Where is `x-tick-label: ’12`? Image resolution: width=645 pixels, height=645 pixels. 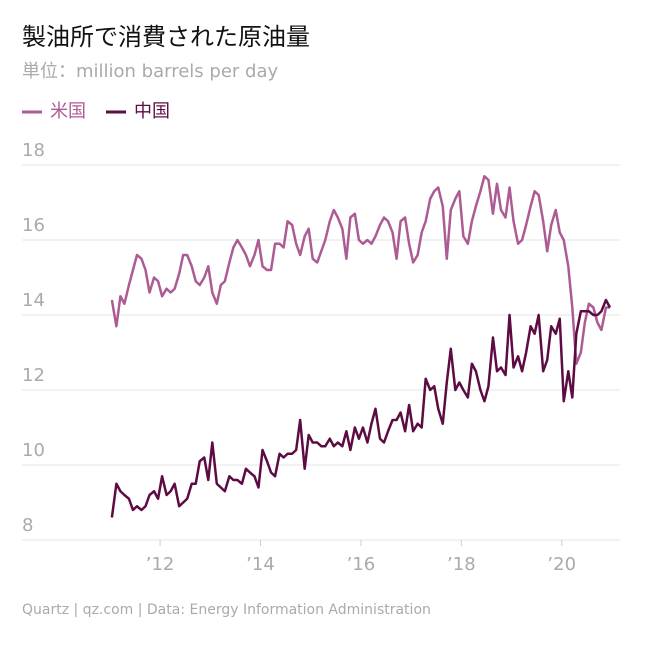
x-tick-label: ’12 is located at coordinates (160, 564).